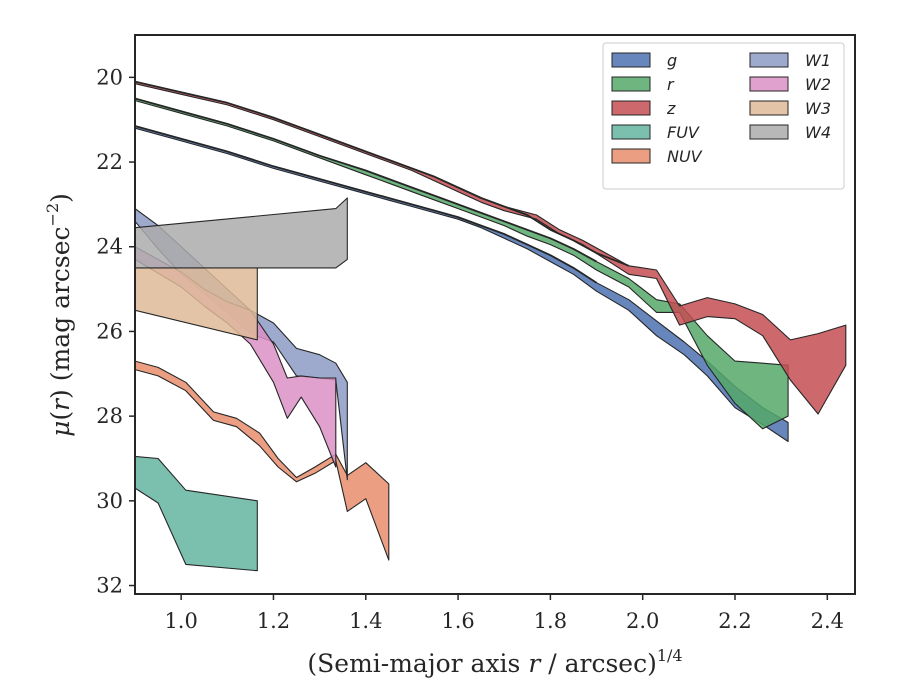 Image resolution: width=900 pixels, height=700 pixels. I want to click on legend-swatch-r, so click(631, 84).